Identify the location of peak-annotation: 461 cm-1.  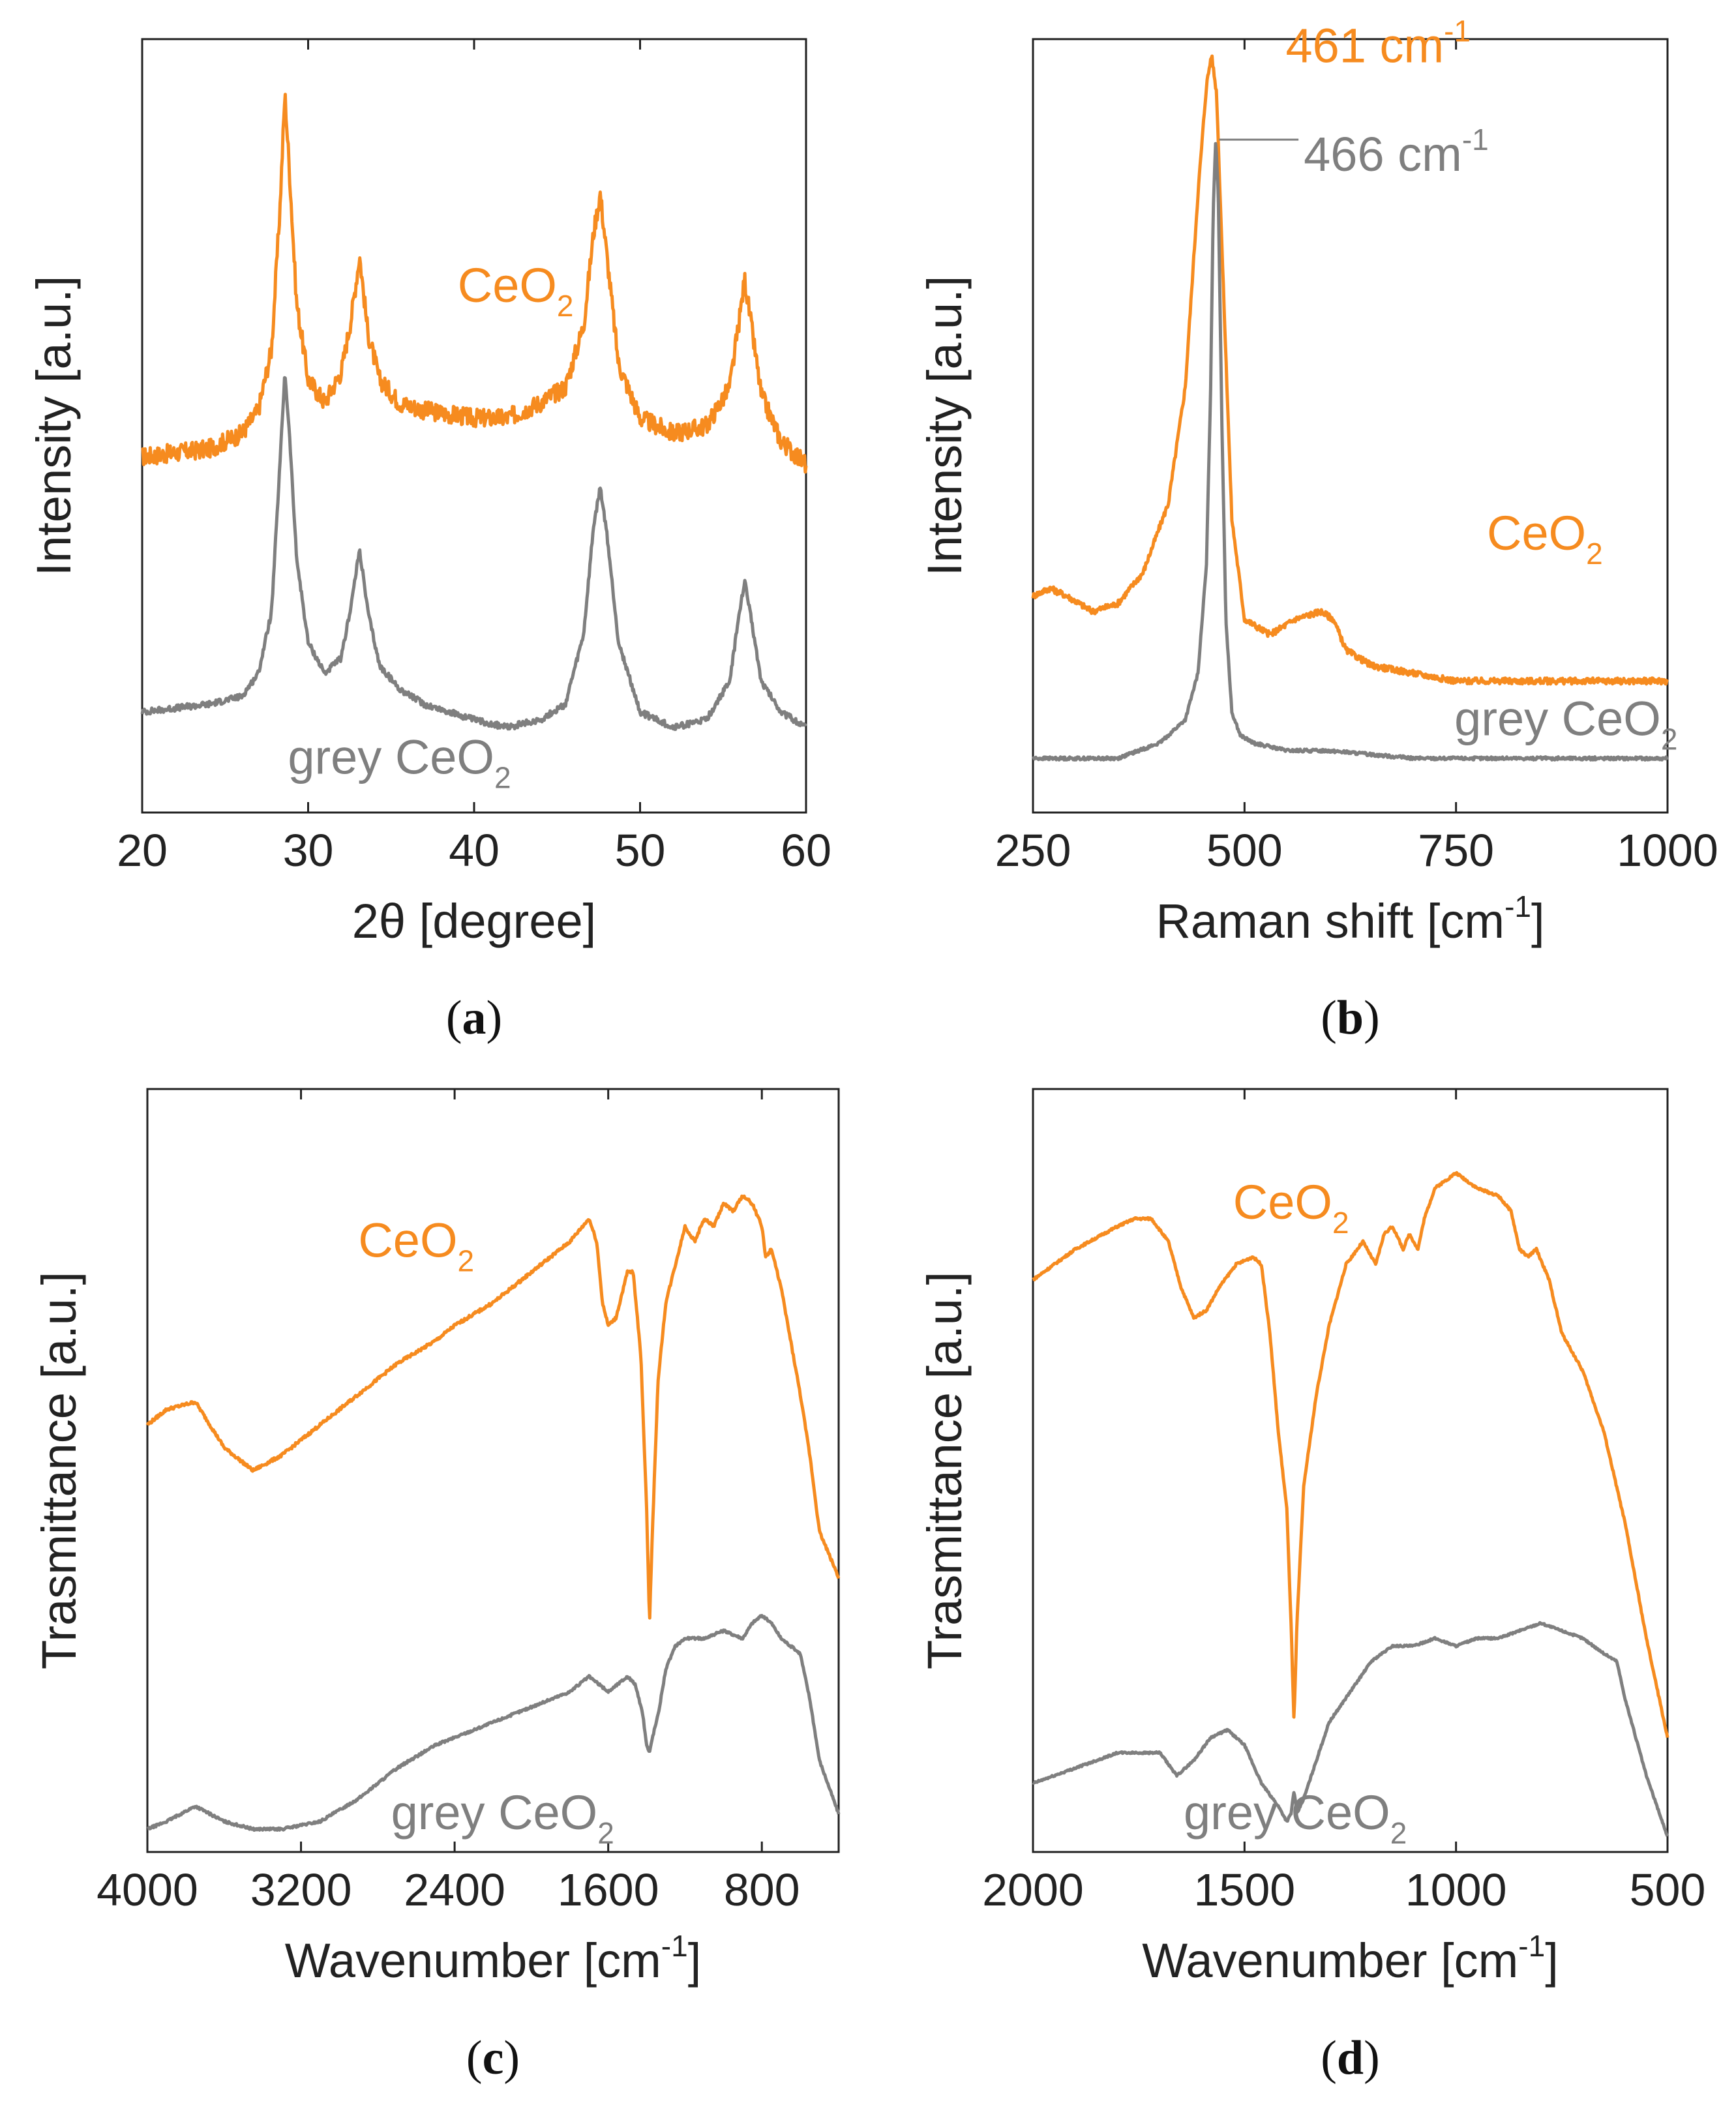
(1378, 43).